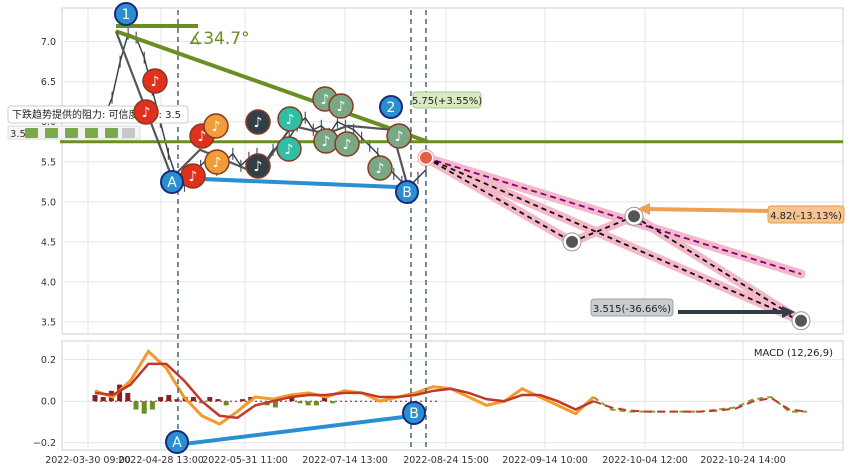  I want to click on upper-target-label-box, so click(447, 100).